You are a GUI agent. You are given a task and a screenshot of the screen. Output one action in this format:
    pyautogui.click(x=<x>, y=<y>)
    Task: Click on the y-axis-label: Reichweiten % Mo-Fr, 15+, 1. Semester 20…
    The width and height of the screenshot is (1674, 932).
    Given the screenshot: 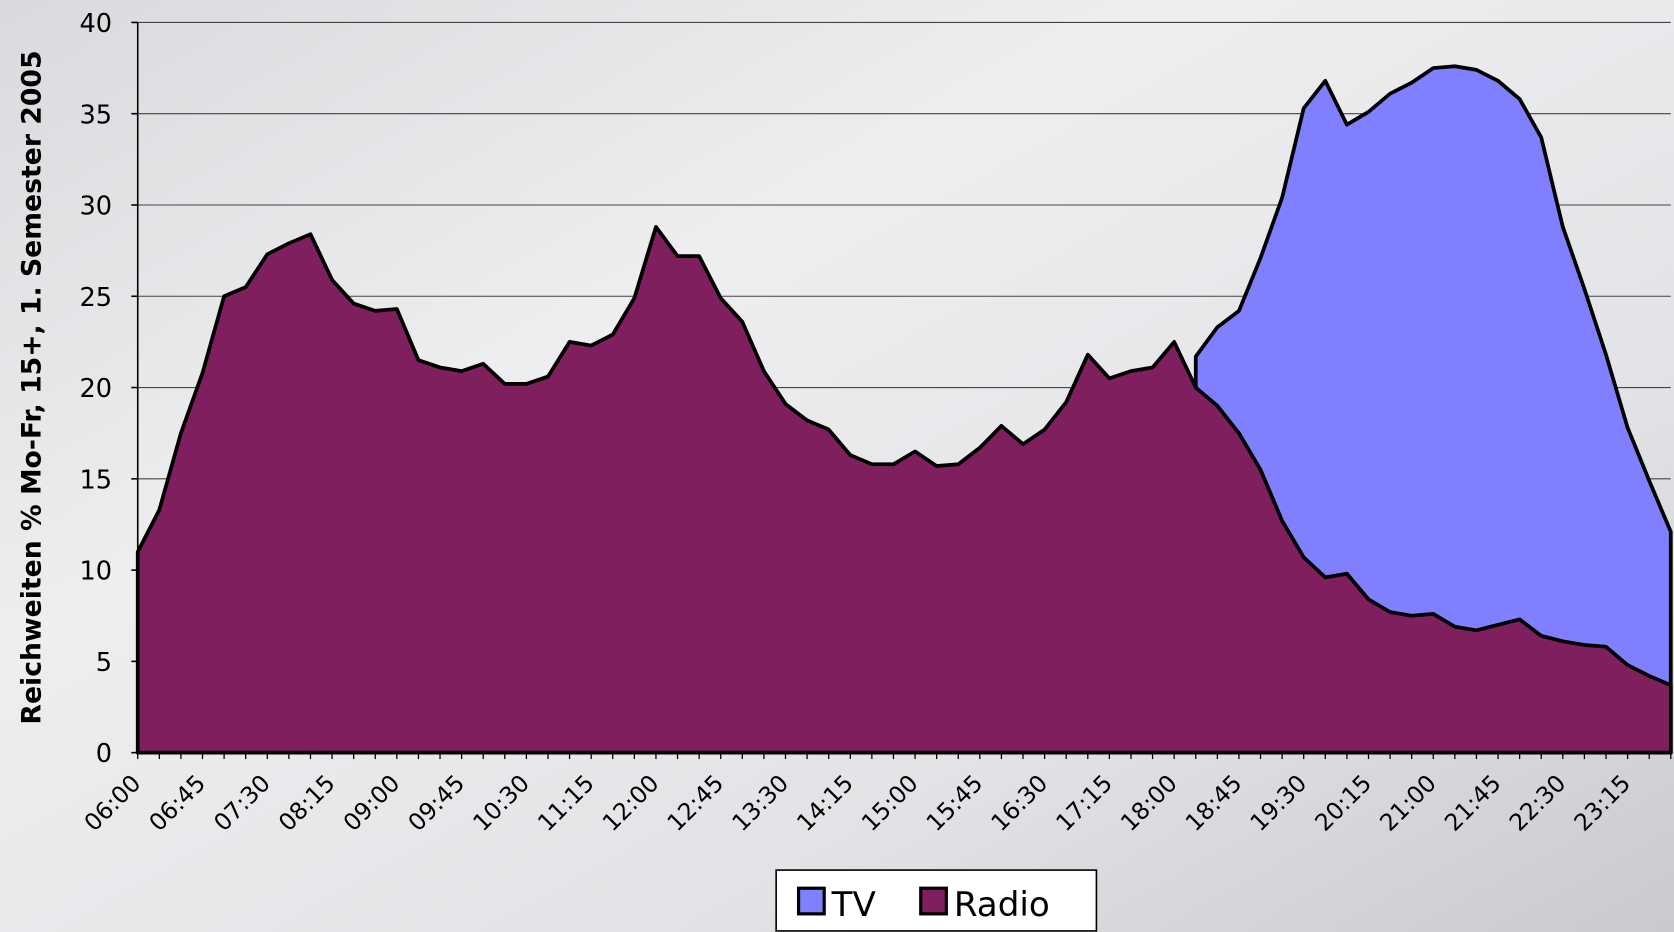 What is the action you would take?
    pyautogui.click(x=32, y=387)
    